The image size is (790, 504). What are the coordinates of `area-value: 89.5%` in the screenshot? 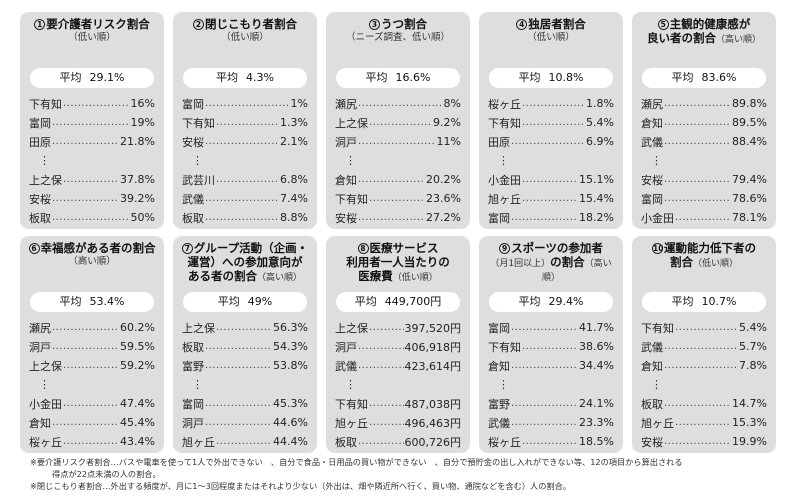 It's located at (749, 122).